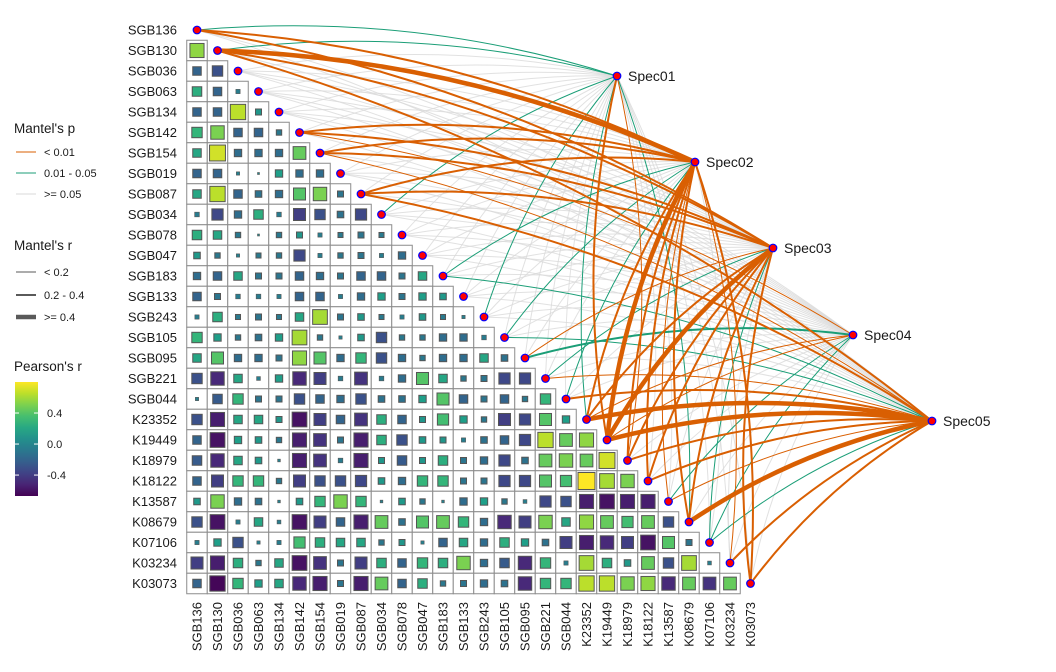 The width and height of the screenshot is (1056, 672). What do you see at coordinates (238, 460) in the screenshot?
I see `correlation-square-K18979-SGB036` at bounding box center [238, 460].